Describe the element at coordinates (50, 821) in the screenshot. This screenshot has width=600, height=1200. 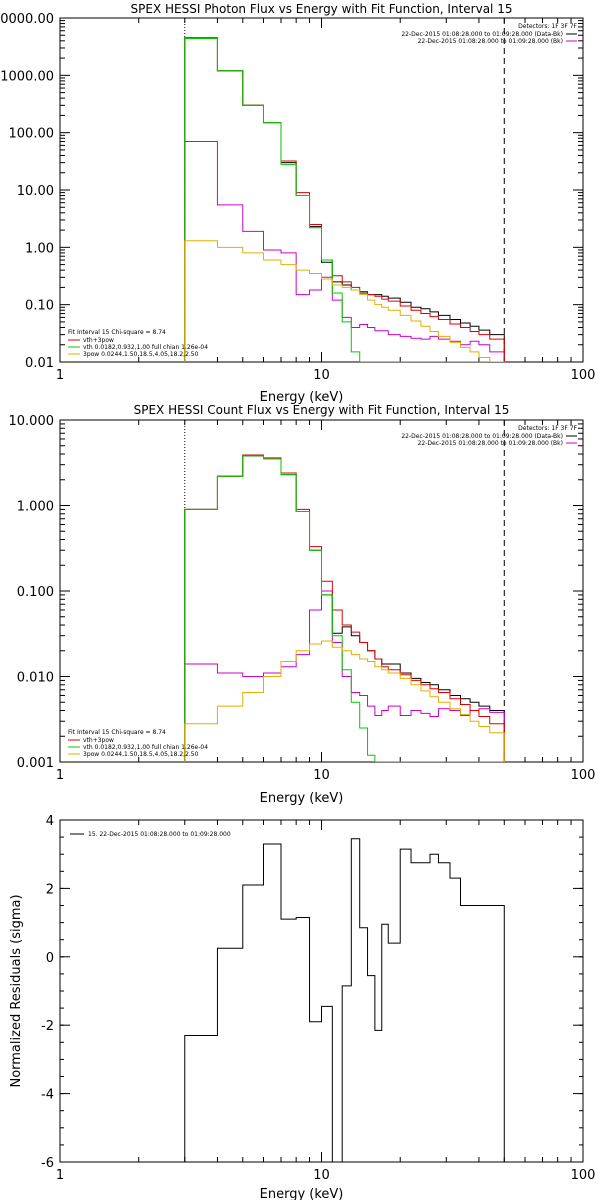
I see `y-tick-label: 4` at that location.